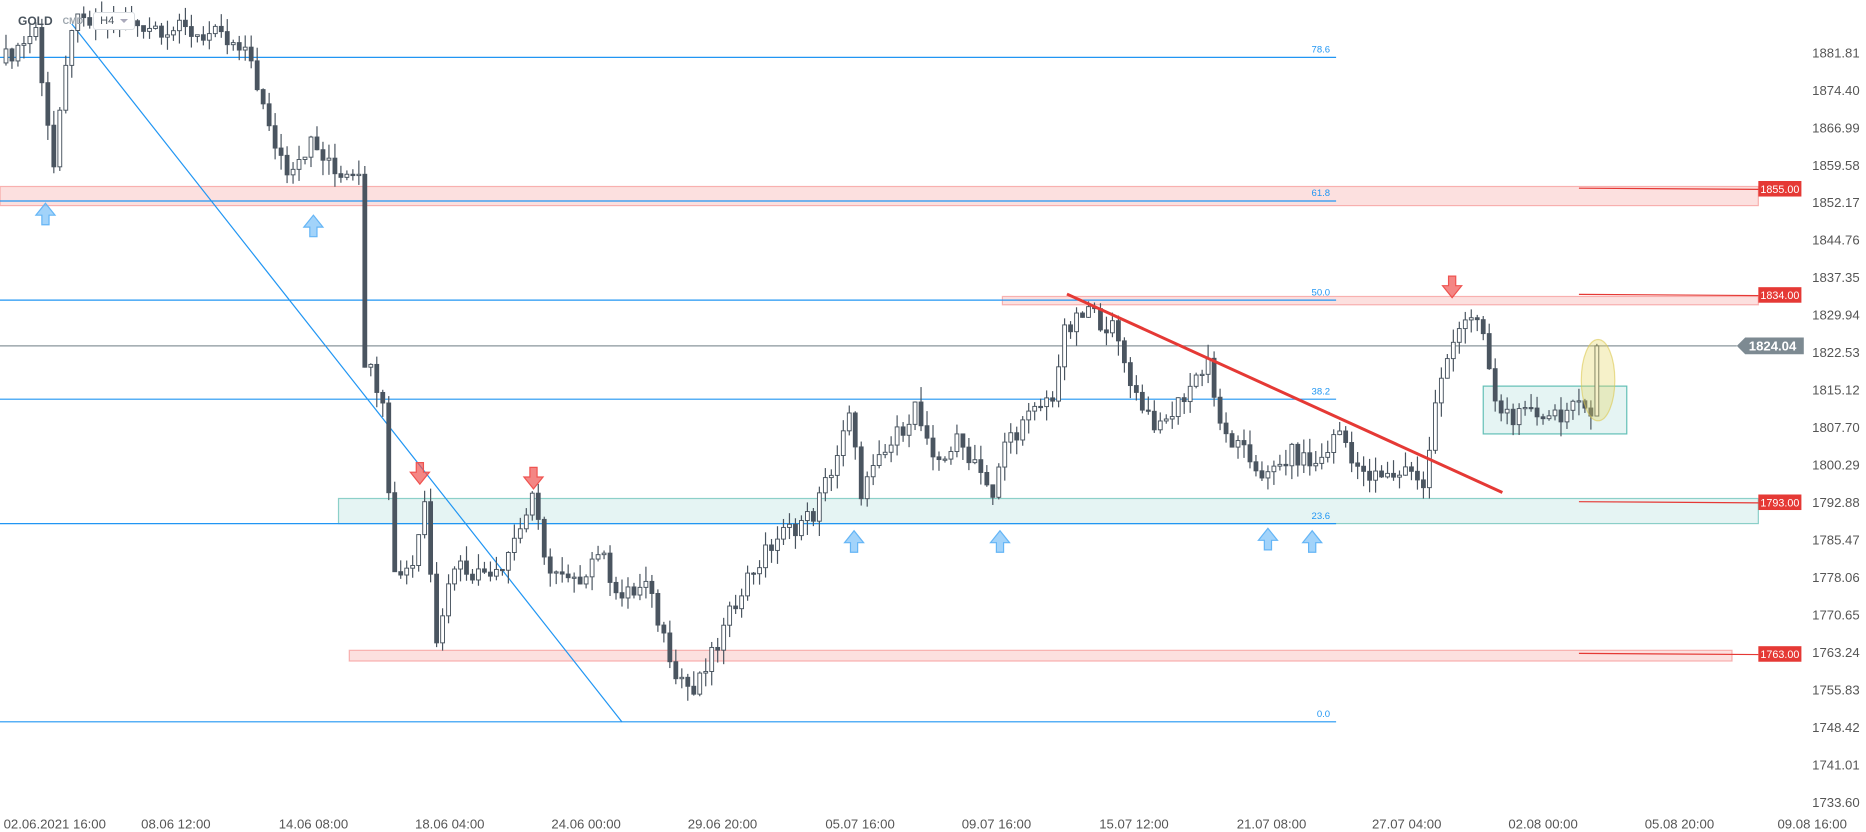 The width and height of the screenshot is (1866, 832). What do you see at coordinates (1284, 393) in the screenshot?
I see `downtrend-line` at bounding box center [1284, 393].